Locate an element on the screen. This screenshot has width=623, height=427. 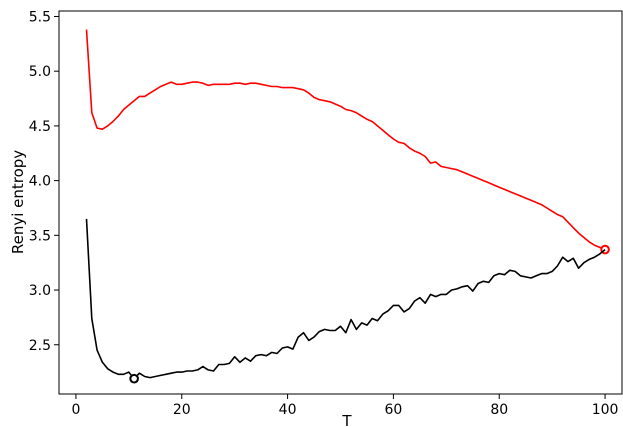
x-tick-label: 80 is located at coordinates (499, 410).